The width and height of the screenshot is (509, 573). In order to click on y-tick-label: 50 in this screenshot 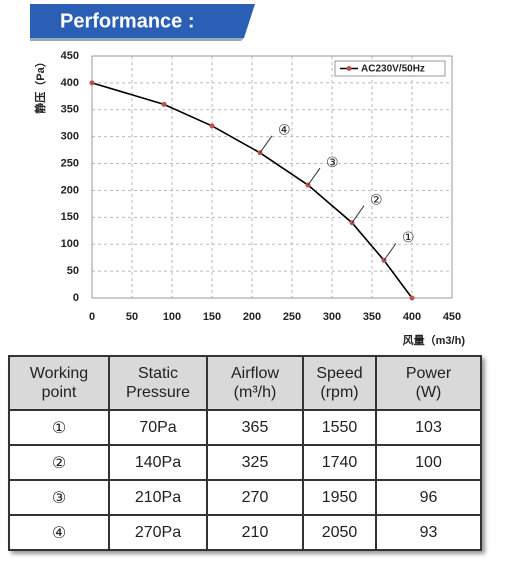, I will do `click(73, 271)`.